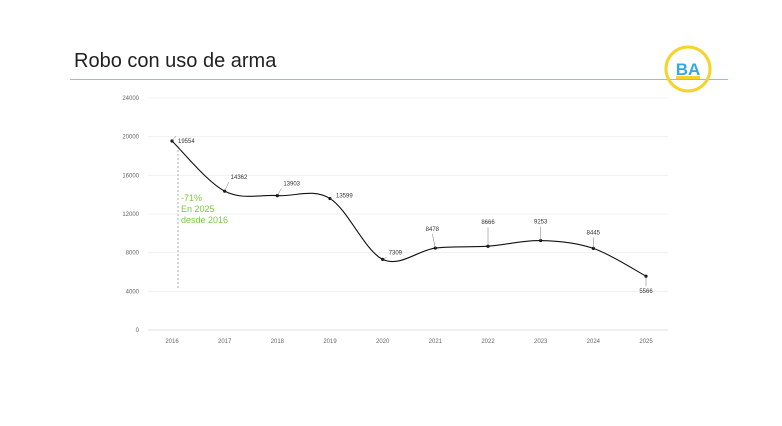  What do you see at coordinates (225, 191) in the screenshot?
I see `data-point` at bounding box center [225, 191].